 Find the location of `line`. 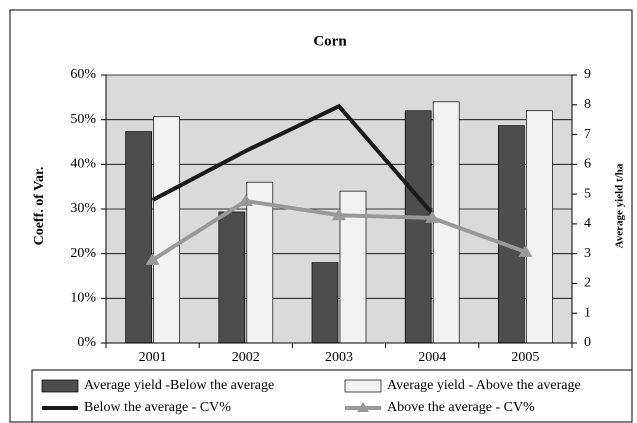

line is located at coordinates (292, 159).